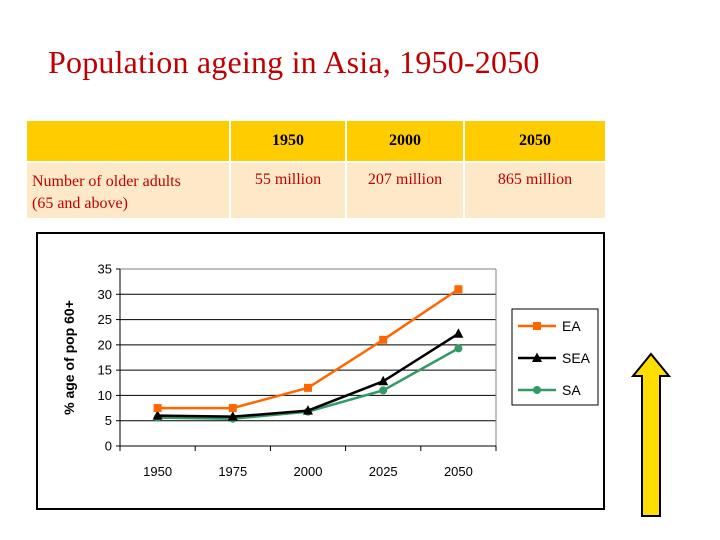 The width and height of the screenshot is (720, 540). Describe the element at coordinates (651, 434) in the screenshot. I see `up-arrow-icon` at that location.